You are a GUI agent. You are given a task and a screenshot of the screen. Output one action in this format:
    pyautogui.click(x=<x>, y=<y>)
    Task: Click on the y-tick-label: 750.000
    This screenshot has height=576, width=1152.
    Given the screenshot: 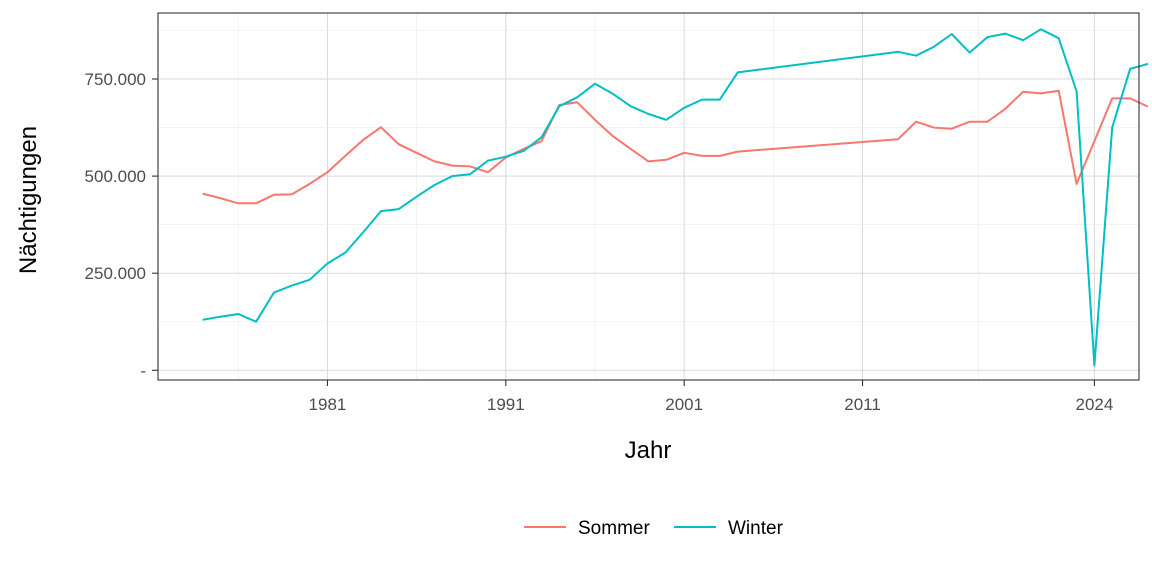 What is the action you would take?
    pyautogui.click(x=115, y=79)
    